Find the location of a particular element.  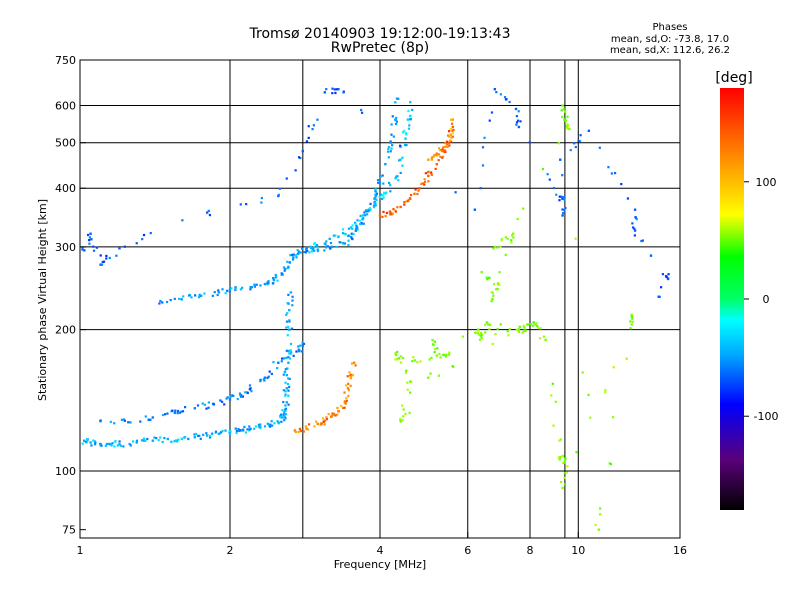

series is located at coordinates (361, 175).